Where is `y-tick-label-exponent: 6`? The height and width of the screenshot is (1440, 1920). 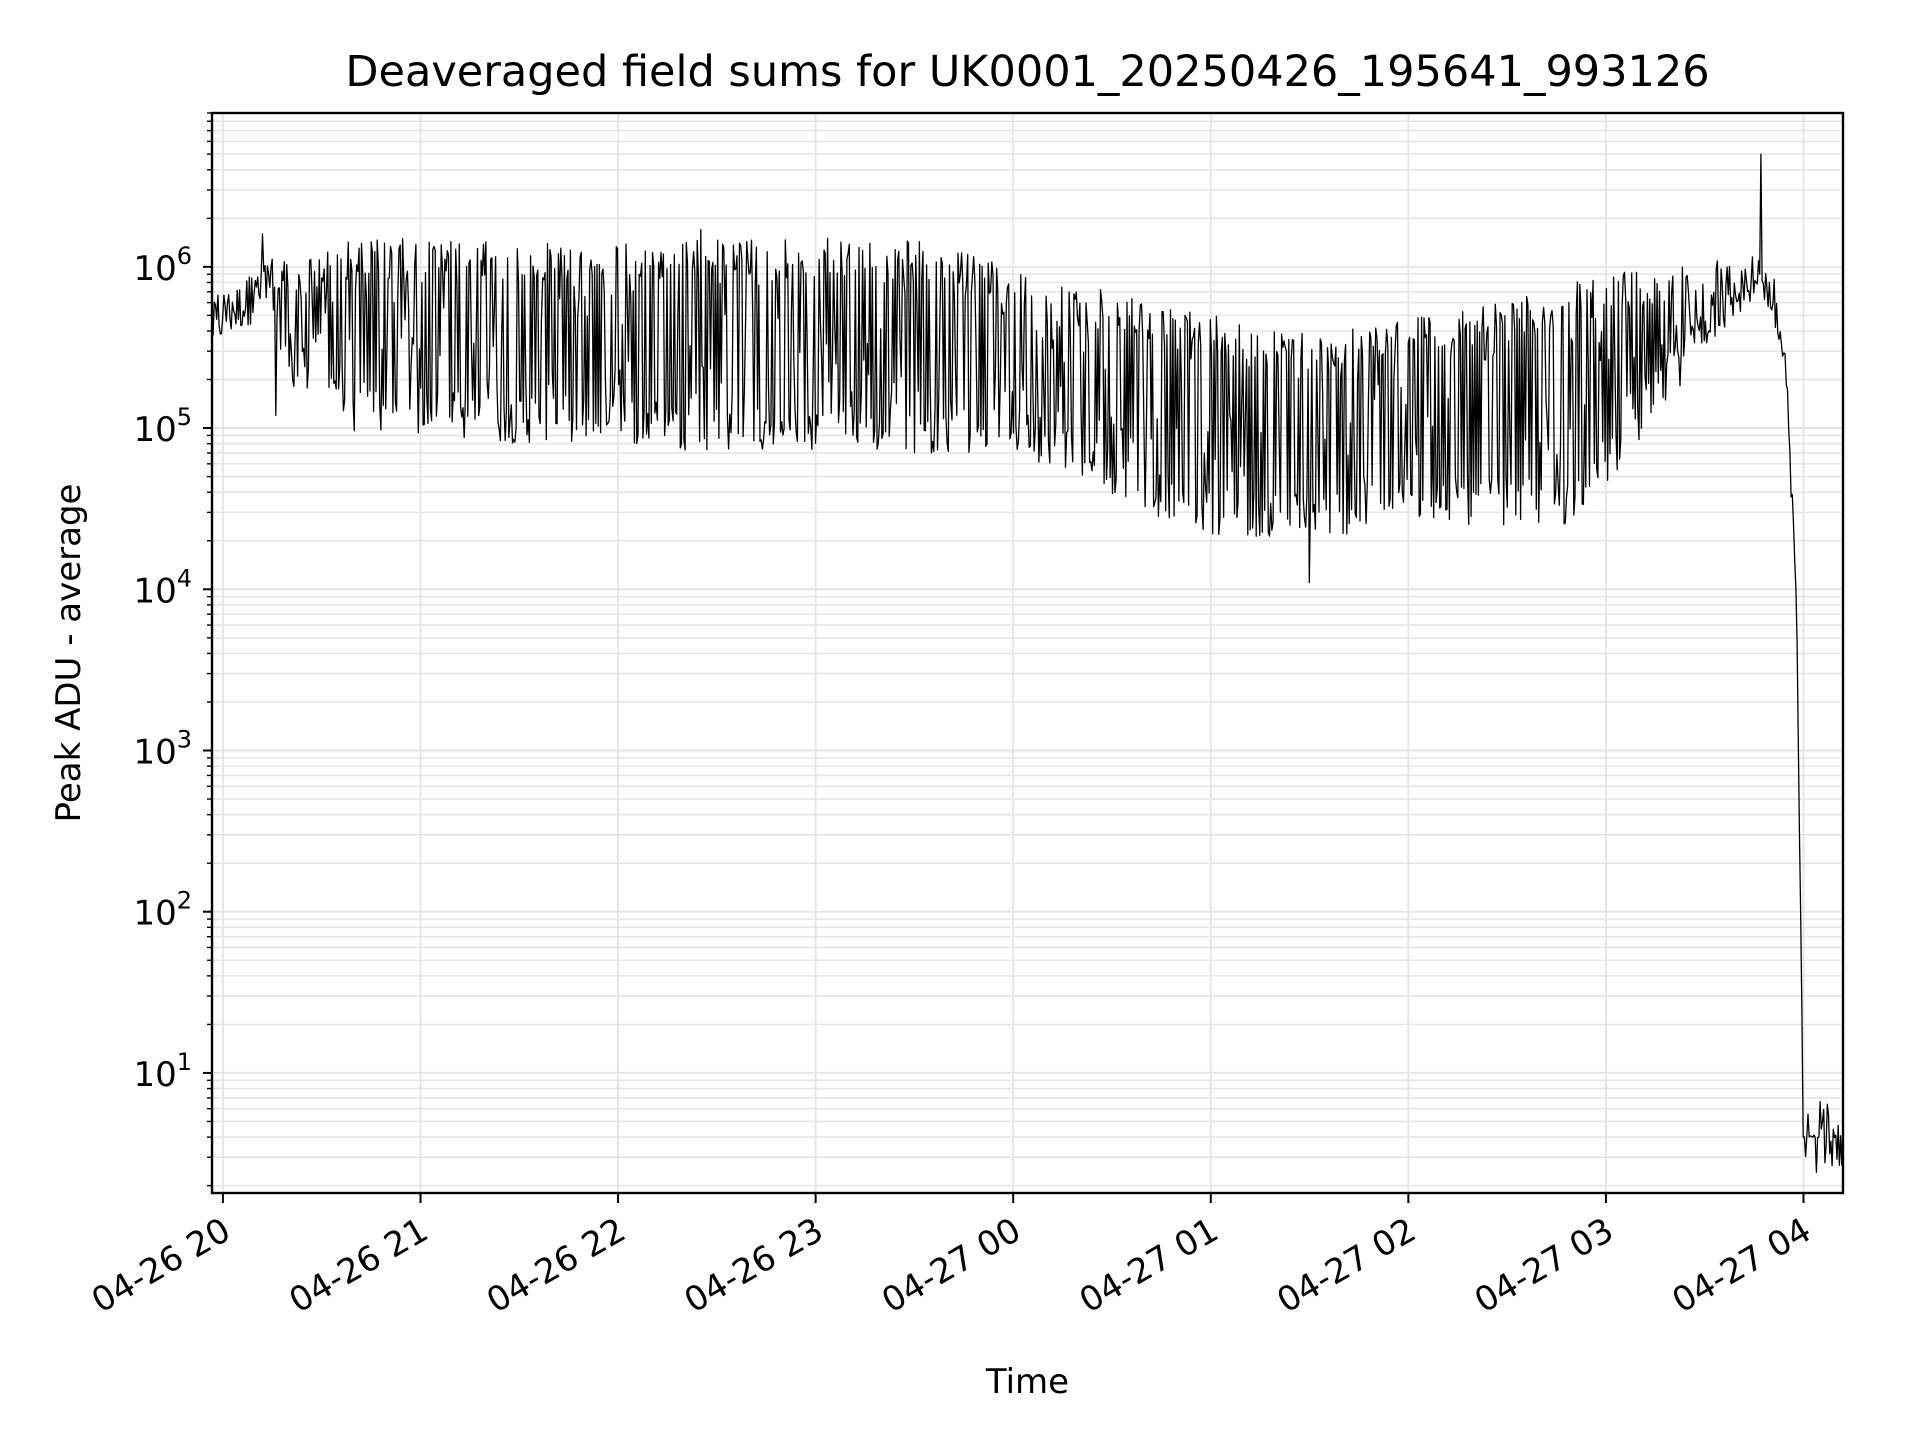 y-tick-label-exponent: 6 is located at coordinates (184, 256).